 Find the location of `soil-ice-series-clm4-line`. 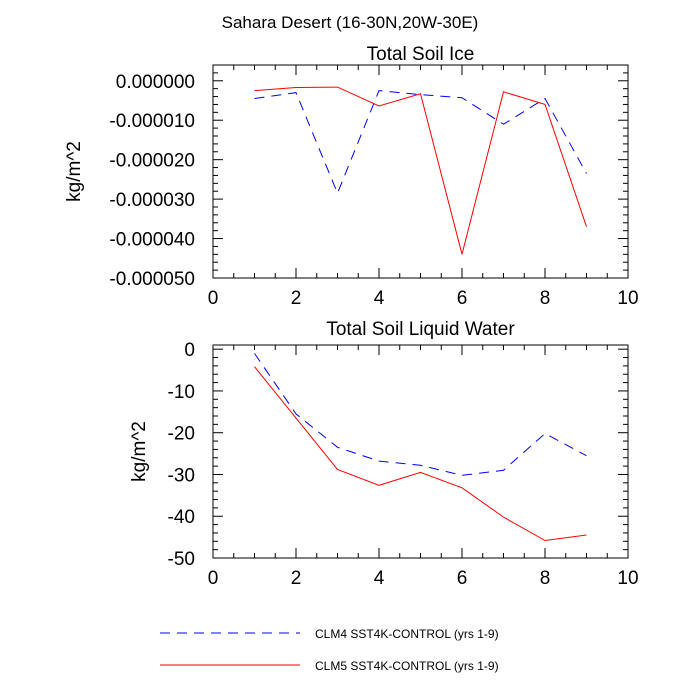

soil-ice-series-clm4-line is located at coordinates (420, 142).